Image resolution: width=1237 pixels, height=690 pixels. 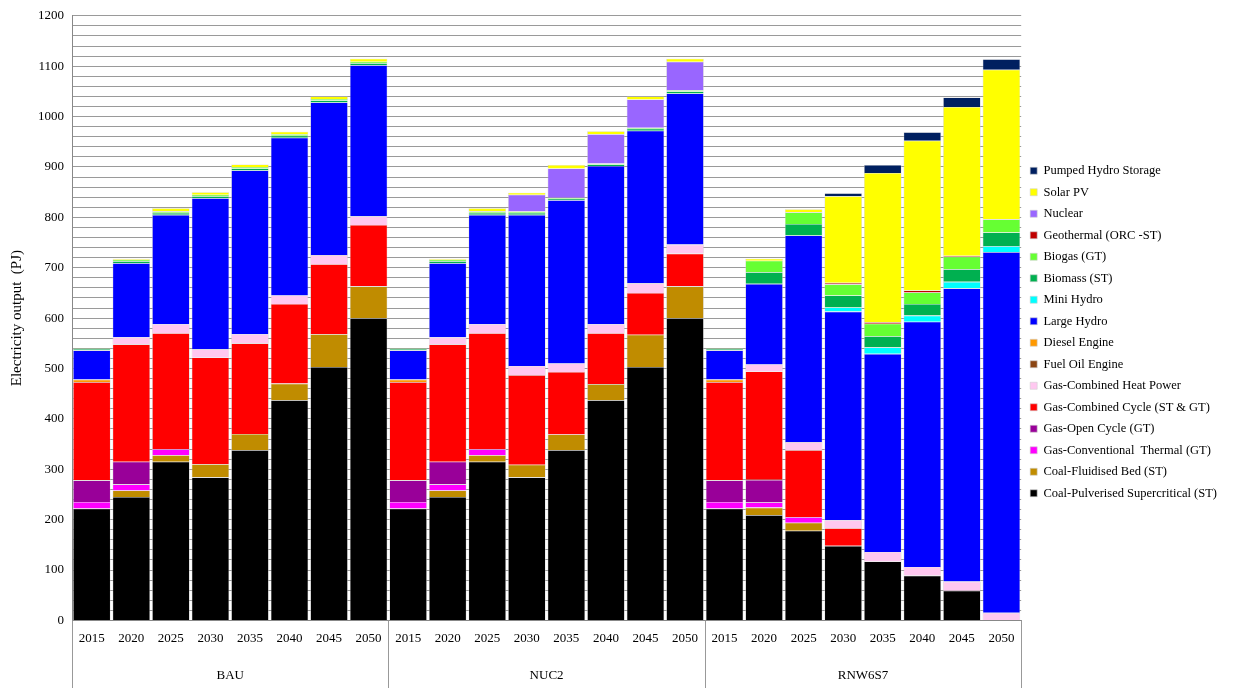 I want to click on y-tick-label: 200, so click(x=54, y=519).